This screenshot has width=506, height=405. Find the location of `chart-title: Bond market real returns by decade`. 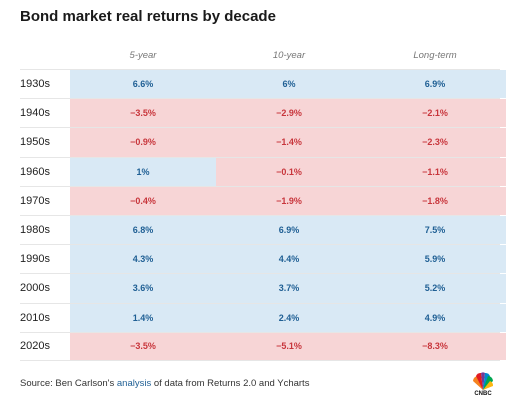

chart-title: Bond market real returns by decade is located at coordinates (148, 16).